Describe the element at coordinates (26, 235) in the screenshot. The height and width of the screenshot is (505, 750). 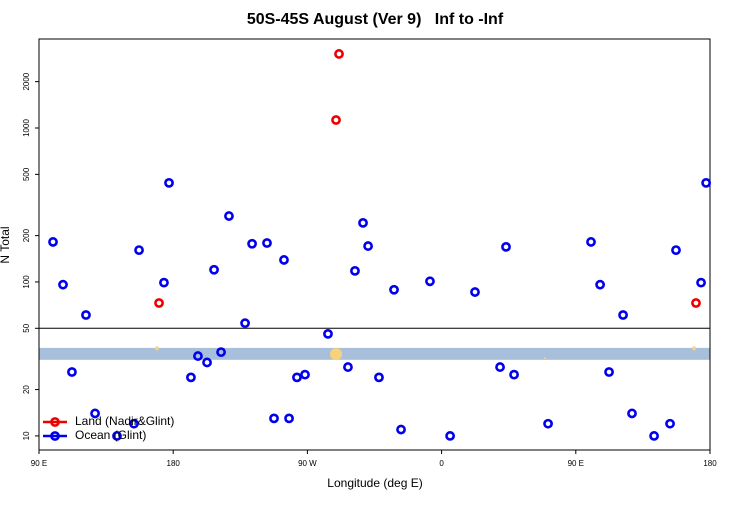
I see `y-tick-label: 200` at that location.